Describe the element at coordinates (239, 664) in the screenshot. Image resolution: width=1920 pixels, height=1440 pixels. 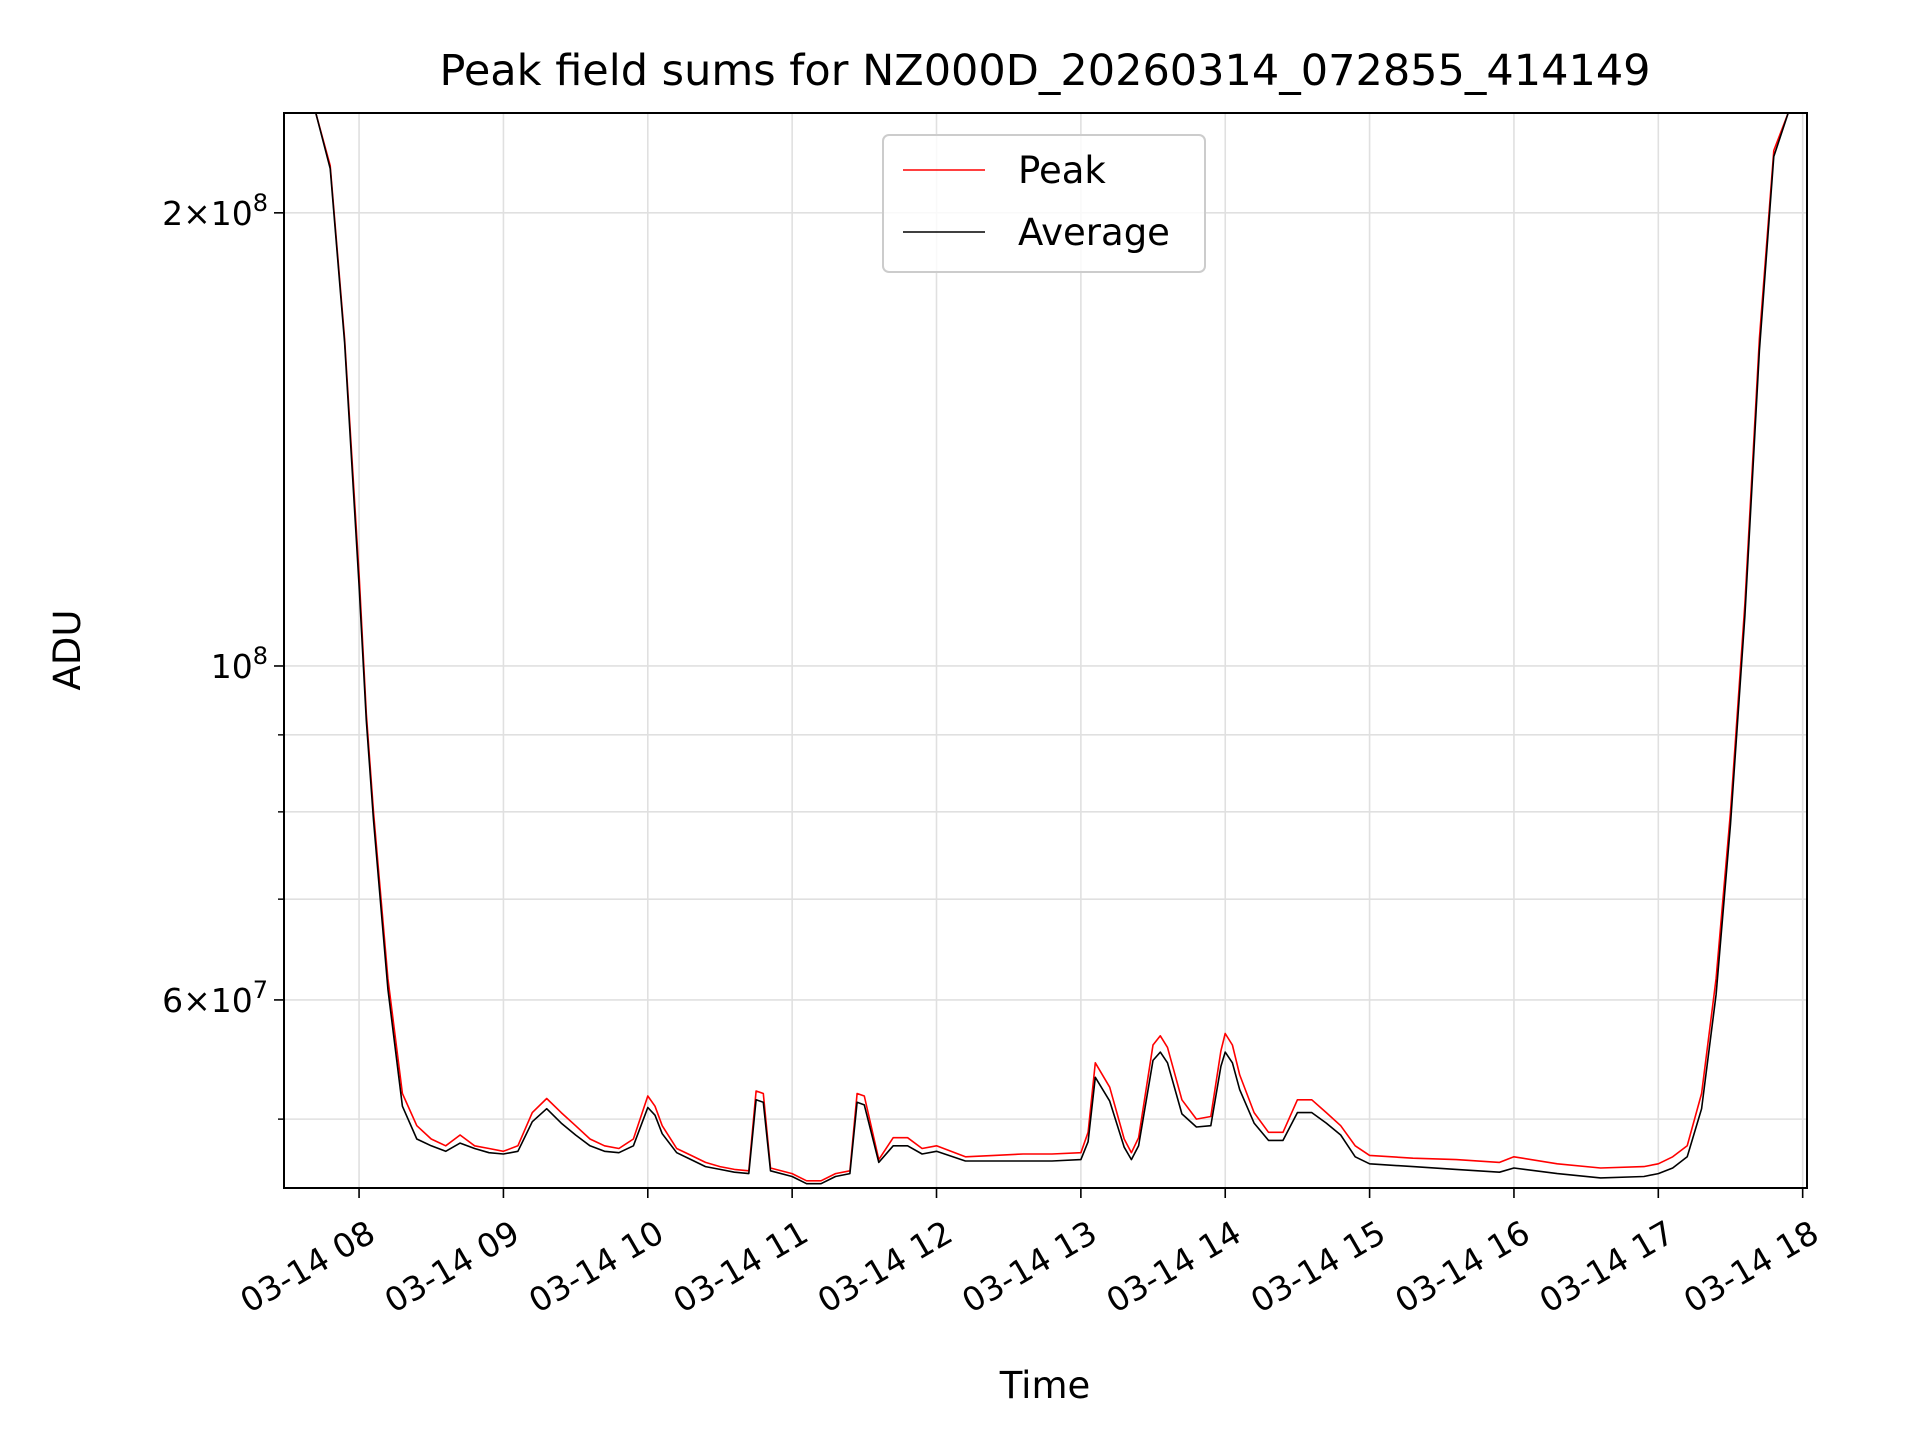
I see `y-tick-label-1: 108` at that location.